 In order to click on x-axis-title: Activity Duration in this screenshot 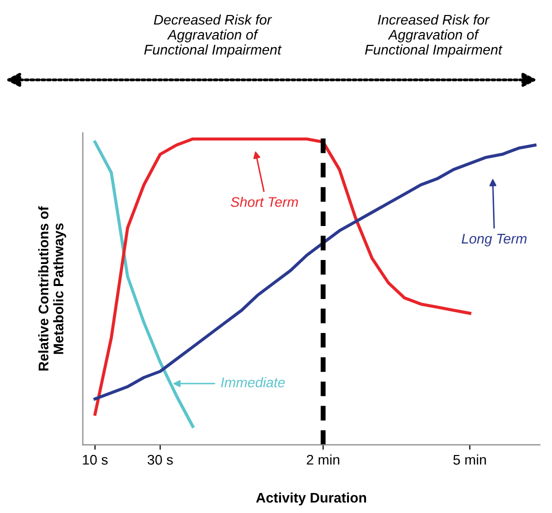, I will do `click(311, 499)`.